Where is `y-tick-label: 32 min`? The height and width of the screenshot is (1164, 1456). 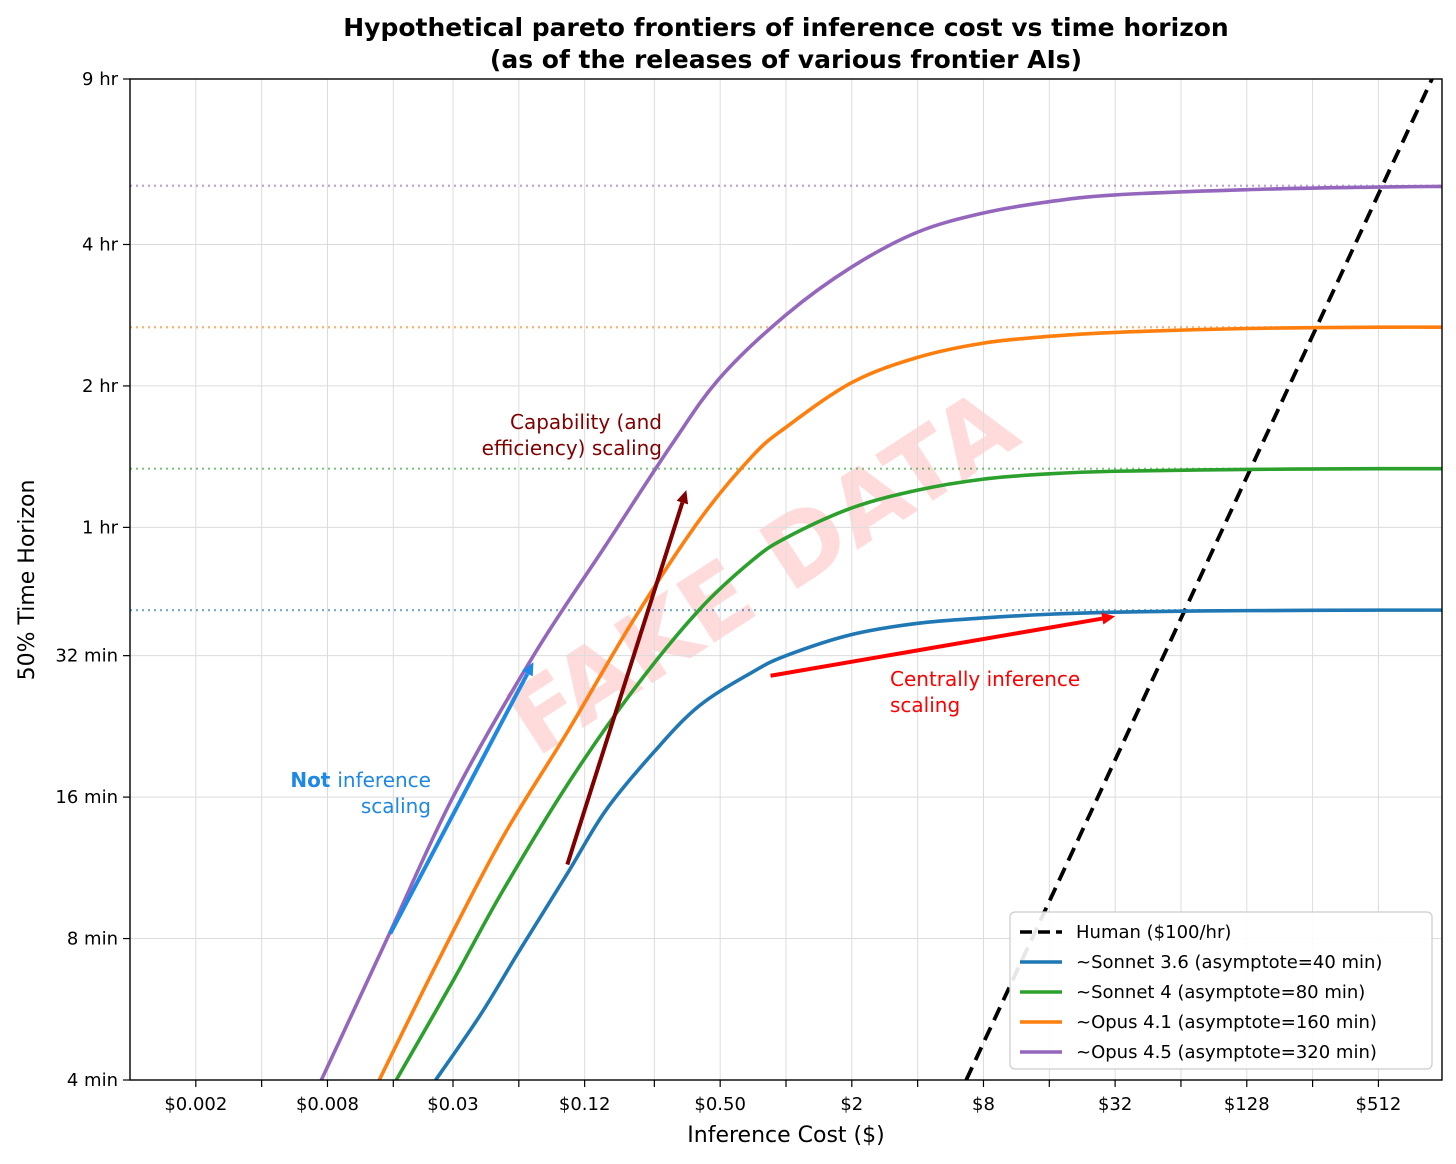
y-tick-label: 32 min is located at coordinates (86, 656).